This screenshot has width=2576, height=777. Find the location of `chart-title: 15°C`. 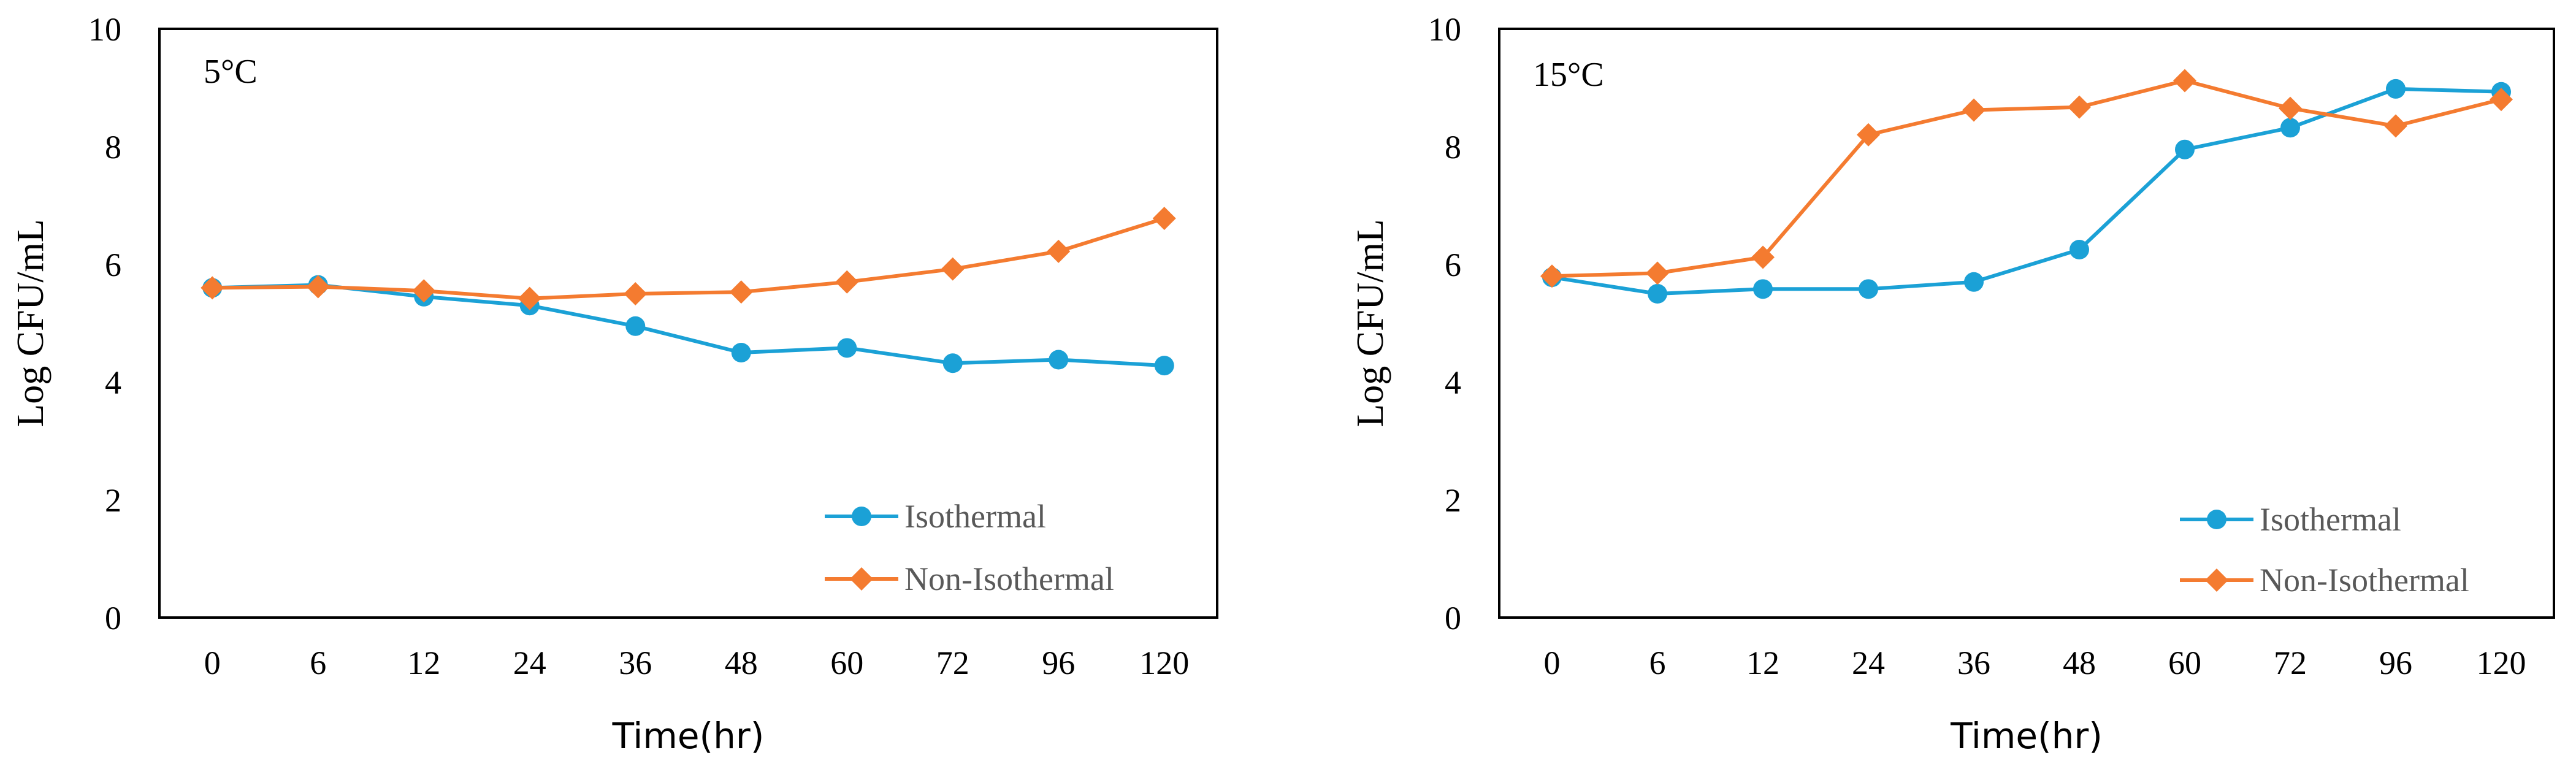

chart-title: 15°C is located at coordinates (1568, 75).